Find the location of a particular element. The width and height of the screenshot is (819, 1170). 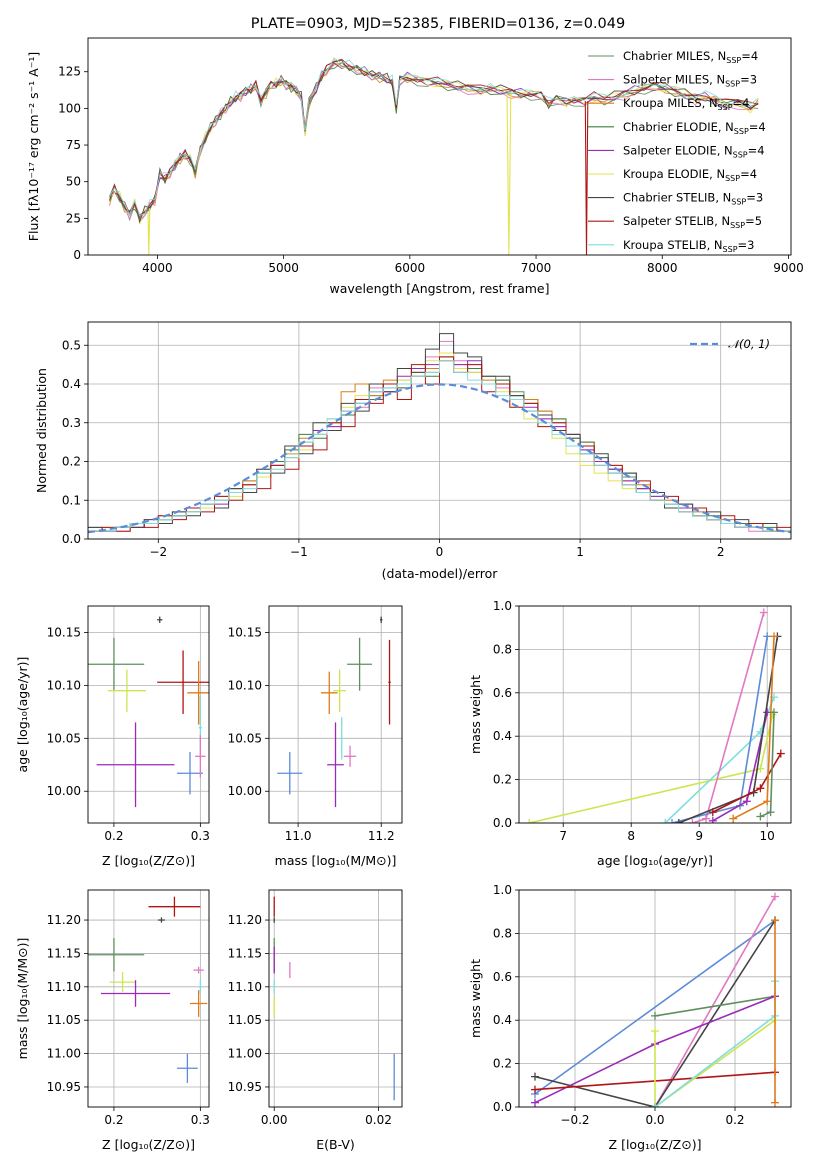

y-tick-label: 100 is located at coordinates (69, 108).